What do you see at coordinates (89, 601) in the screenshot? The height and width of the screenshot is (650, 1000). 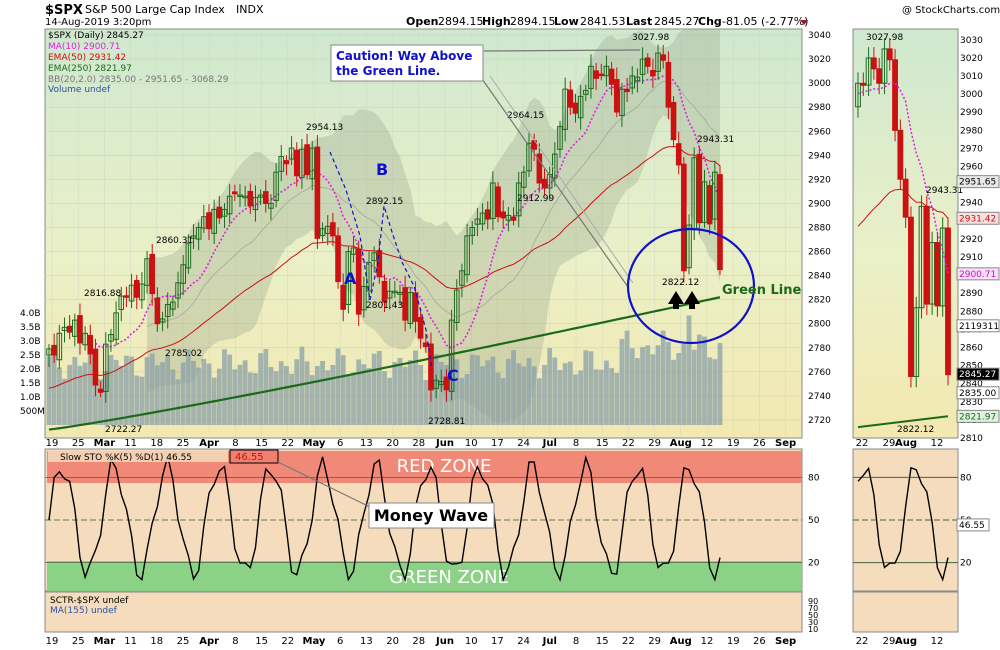 I see `sctr-label: SCTR-$SPX undef` at bounding box center [89, 601].